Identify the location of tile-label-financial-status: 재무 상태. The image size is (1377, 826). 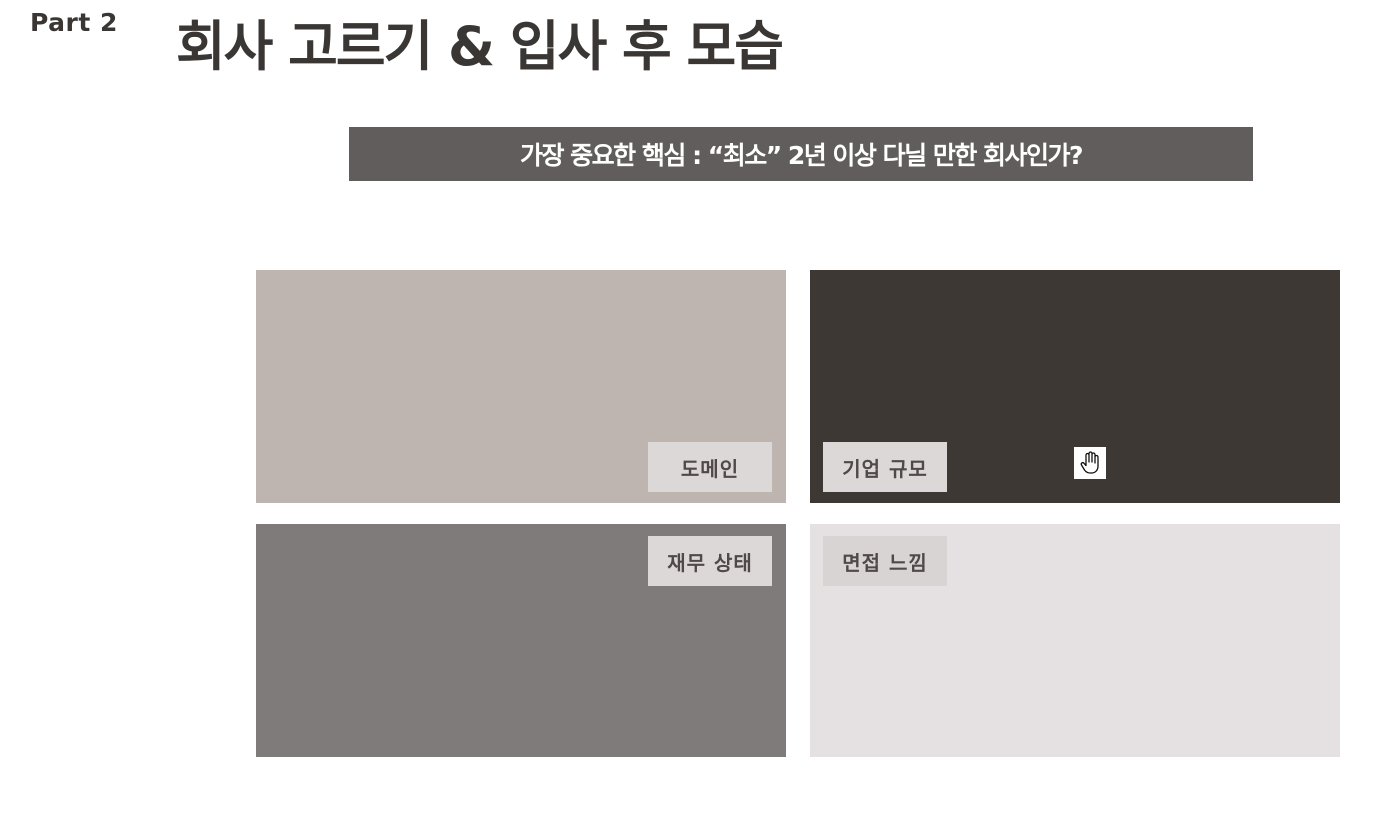
(710, 561).